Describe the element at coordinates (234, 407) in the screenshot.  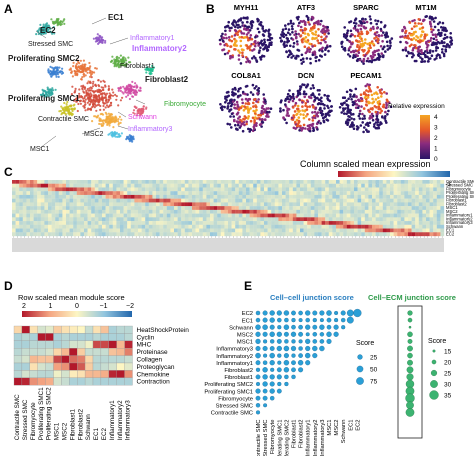
I see `panel-e-row-label: Stressed SMC` at that location.